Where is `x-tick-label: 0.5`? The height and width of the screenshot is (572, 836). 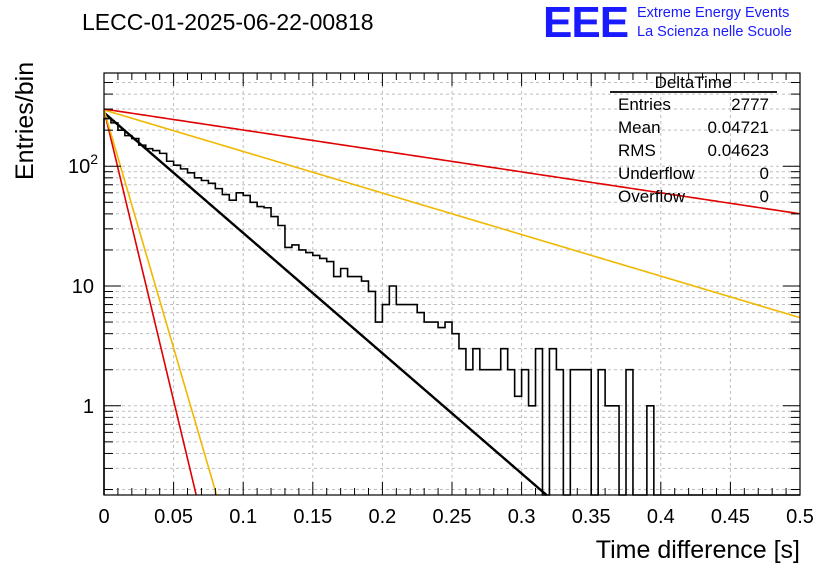
x-tick-label: 0.5 is located at coordinates (800, 517).